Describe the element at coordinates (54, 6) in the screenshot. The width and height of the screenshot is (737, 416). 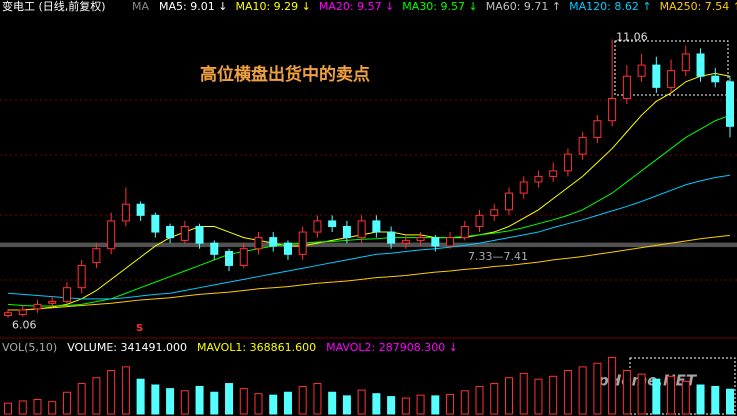
I see `stock-name: 变电工 (日线,前复权)` at that location.